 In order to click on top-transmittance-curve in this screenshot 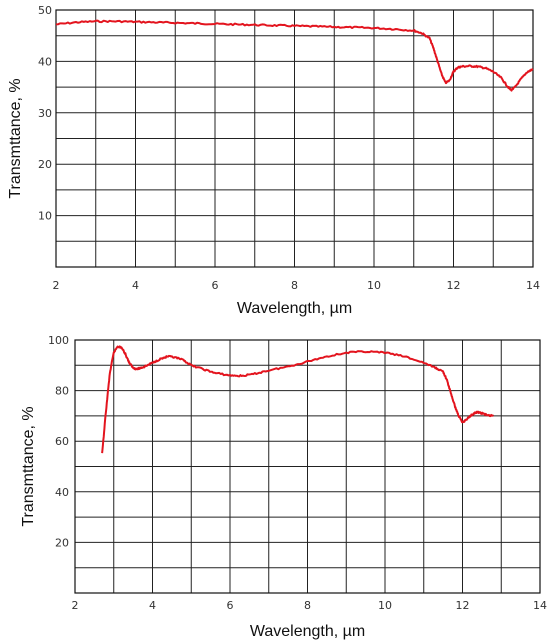, I will do `click(294, 55)`.